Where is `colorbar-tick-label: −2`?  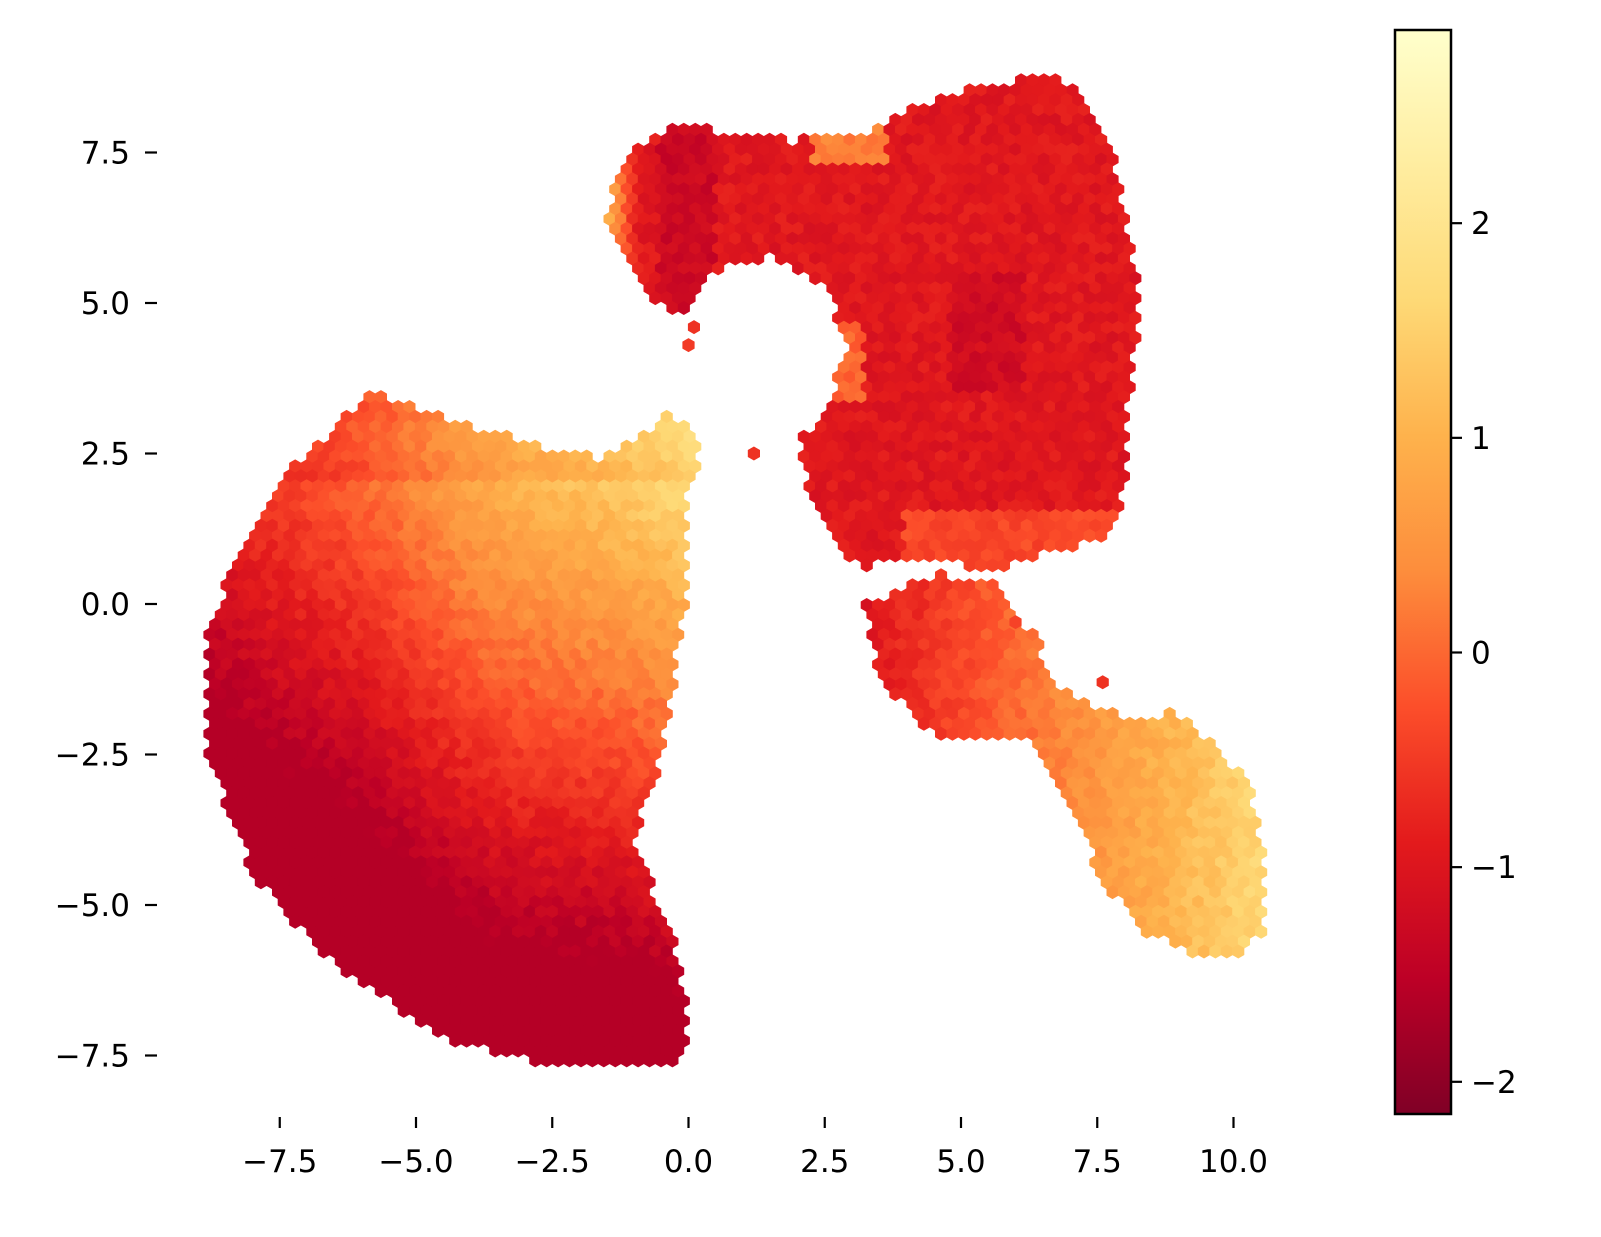 colorbar-tick-label: −2 is located at coordinates (1494, 1083).